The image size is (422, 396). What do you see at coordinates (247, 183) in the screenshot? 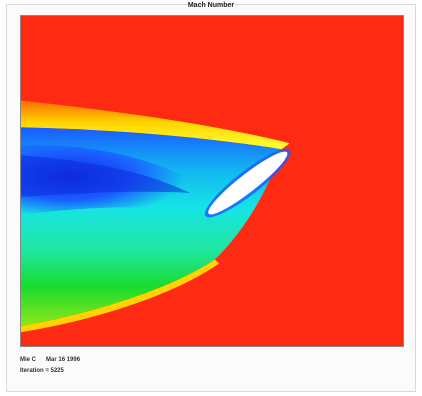
I see `airfoil` at bounding box center [247, 183].